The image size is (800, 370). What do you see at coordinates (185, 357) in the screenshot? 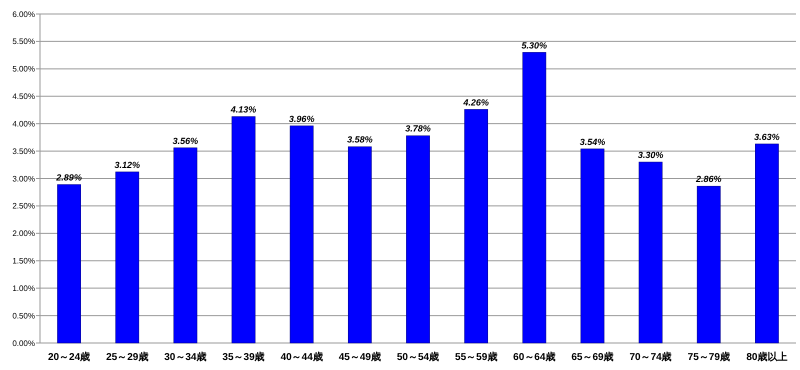
I see `x-tick-label: 30～34歳` at bounding box center [185, 357].